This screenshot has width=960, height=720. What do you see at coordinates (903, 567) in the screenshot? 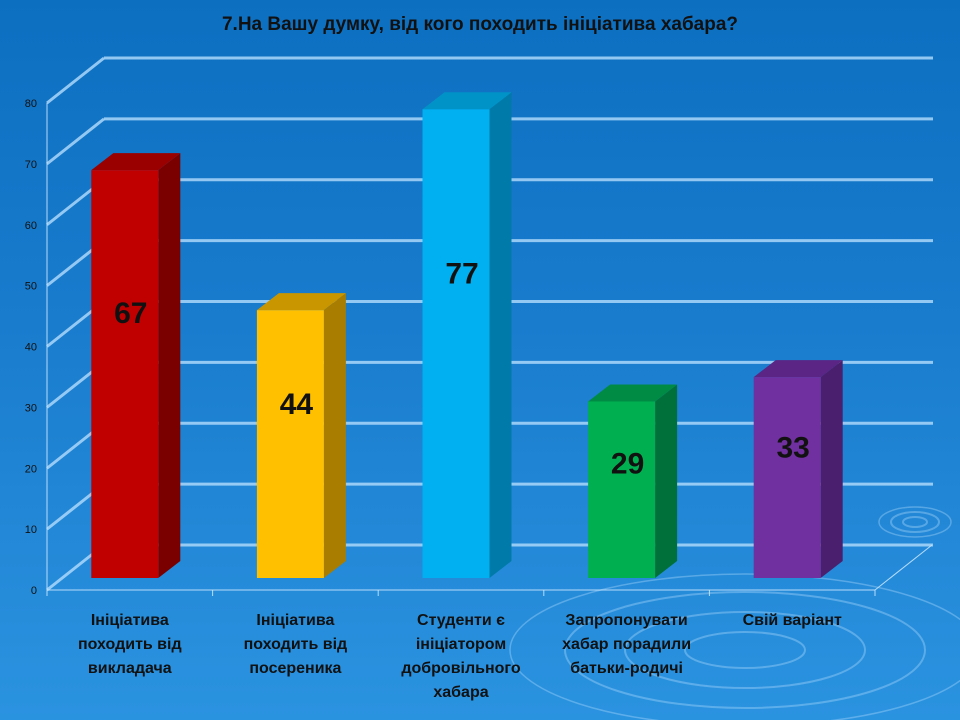
I see `floor-edge` at bounding box center [903, 567].